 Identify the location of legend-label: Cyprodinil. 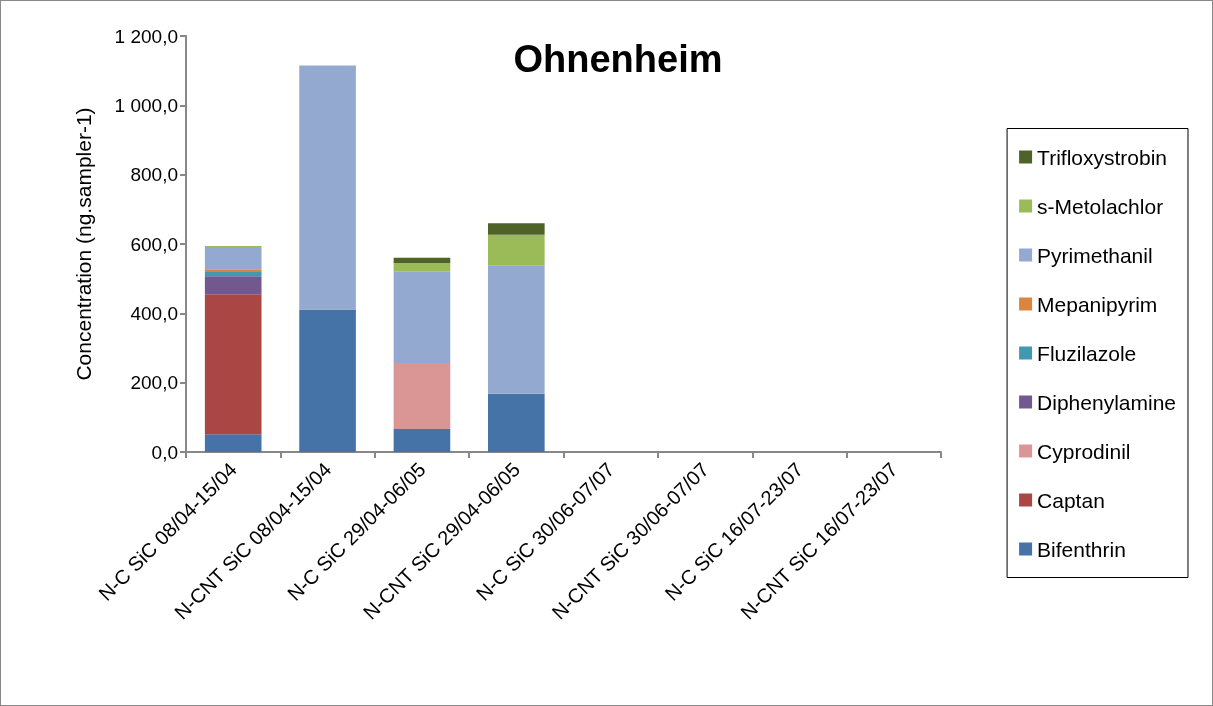
(1084, 451).